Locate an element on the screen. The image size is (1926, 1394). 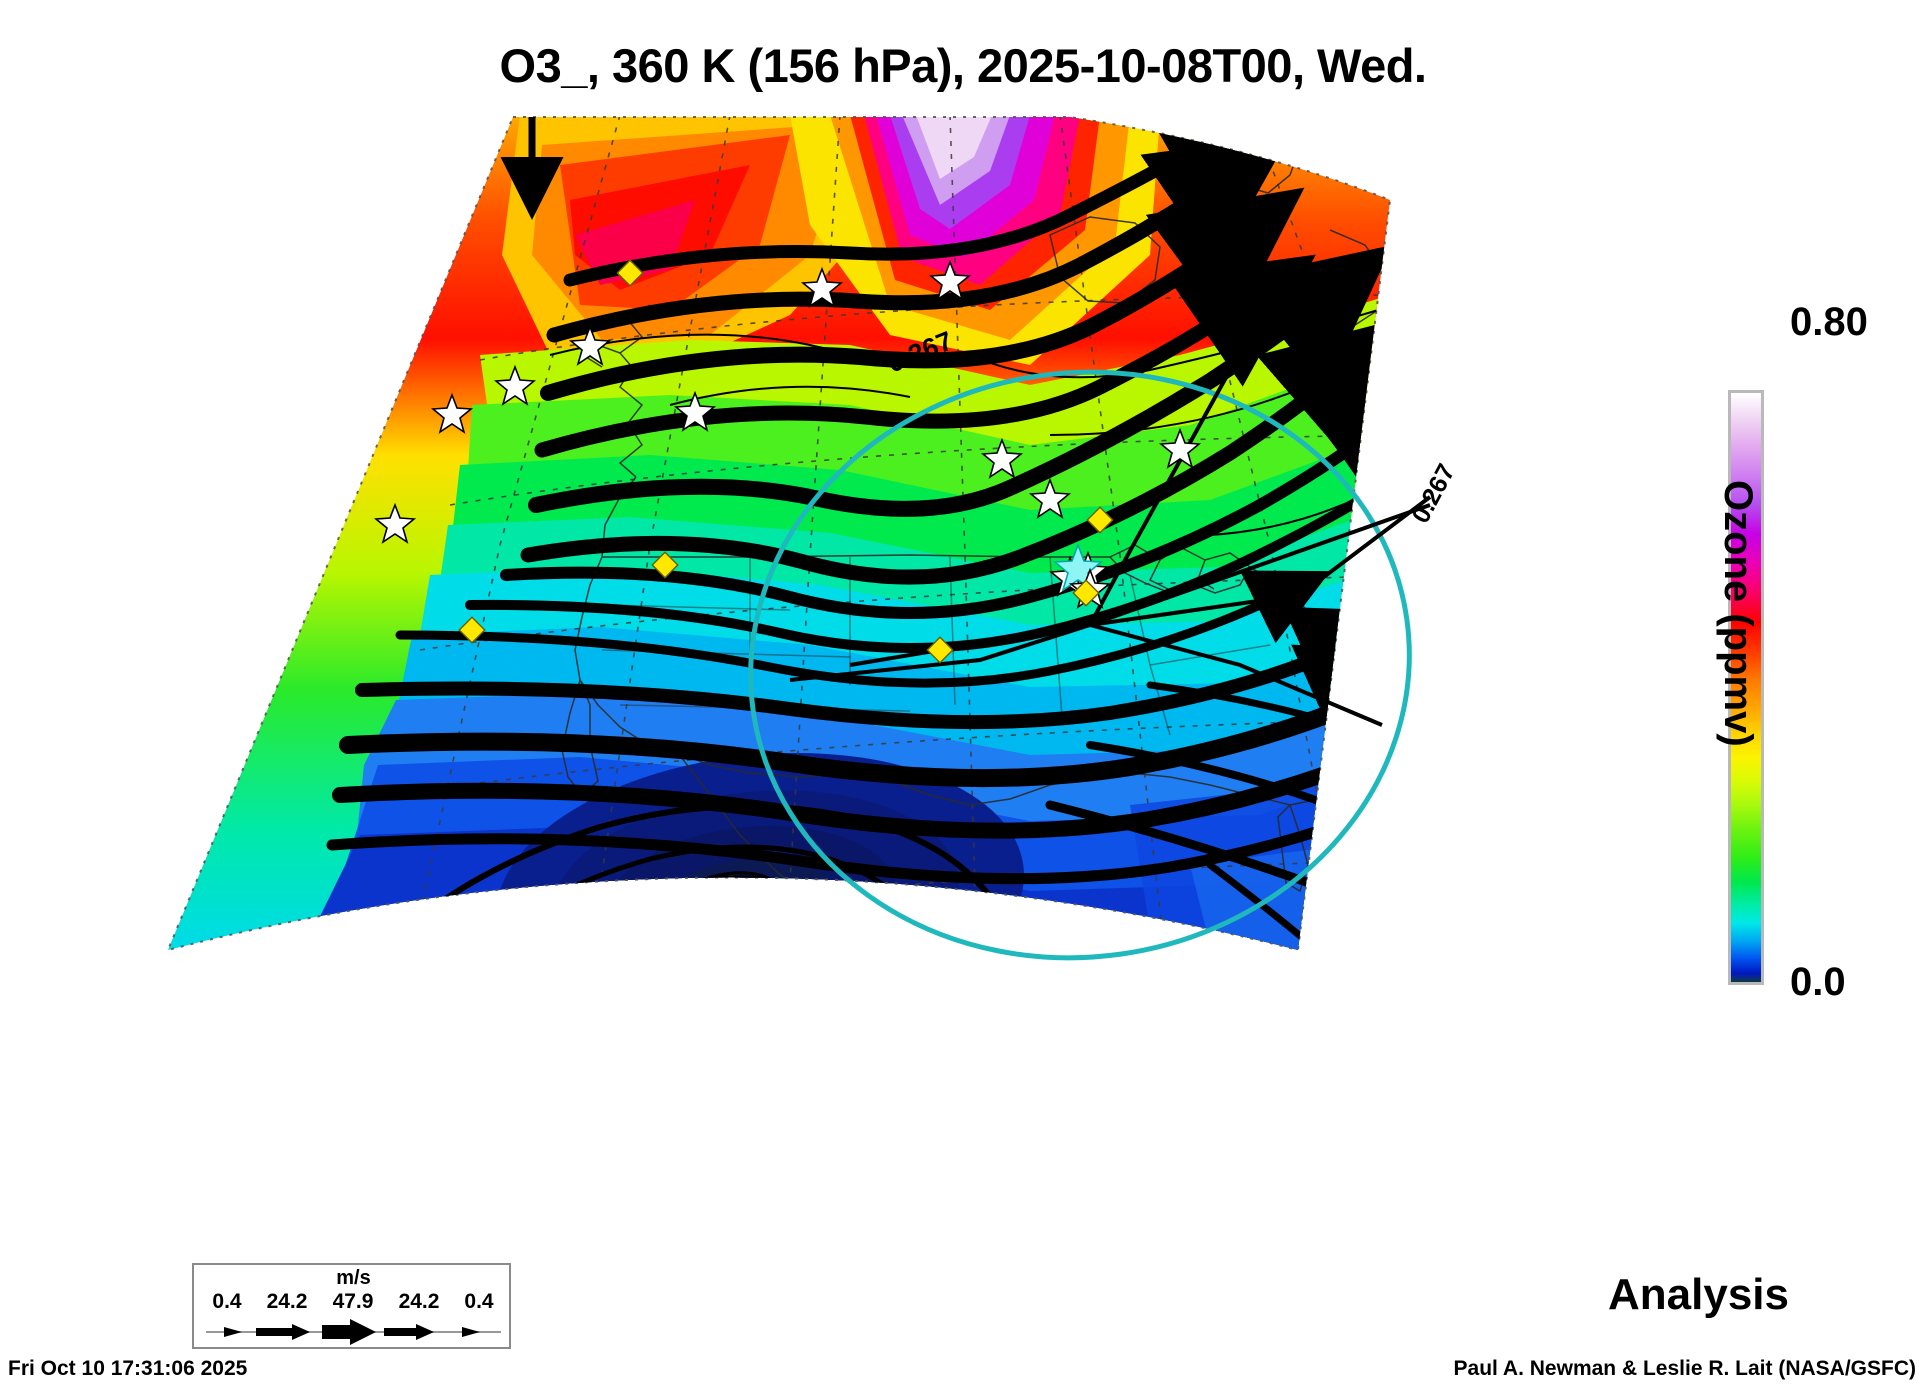
wind-legend-value-0: 0.4 is located at coordinates (227, 1301).